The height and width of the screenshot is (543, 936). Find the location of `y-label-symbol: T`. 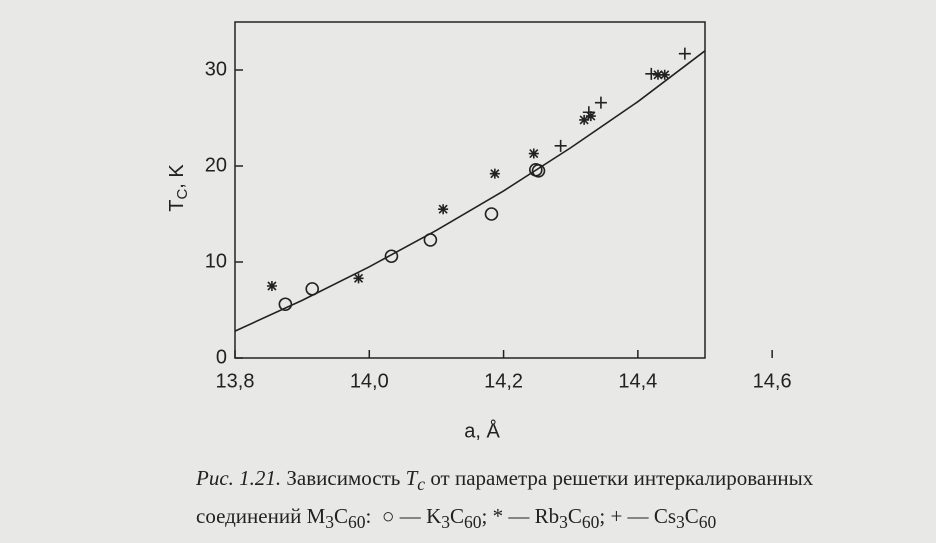

y-label-symbol: T is located at coordinates (177, 206).